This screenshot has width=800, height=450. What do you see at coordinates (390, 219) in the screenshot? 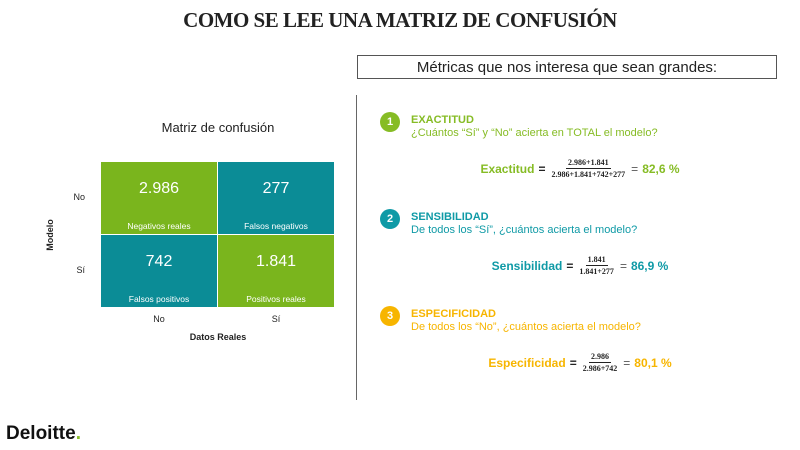
I see `metric-number: 2` at bounding box center [390, 219].